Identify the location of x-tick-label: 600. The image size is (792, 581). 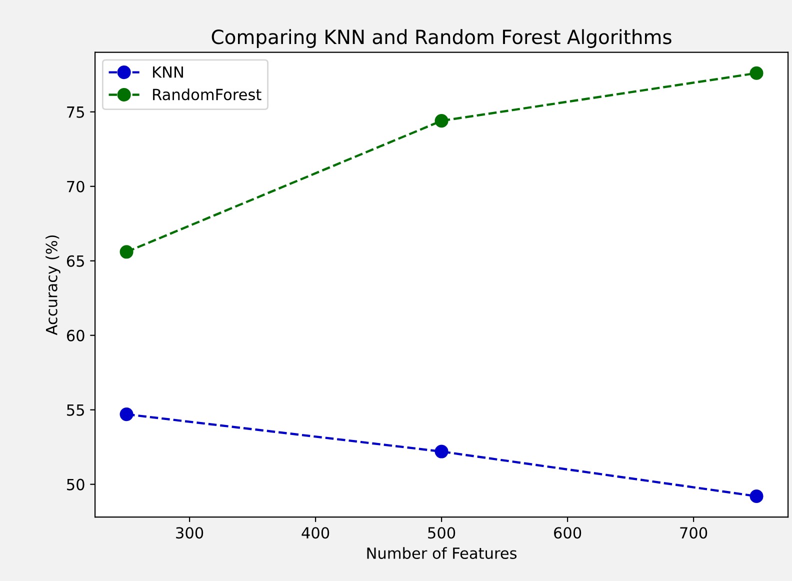
(568, 533).